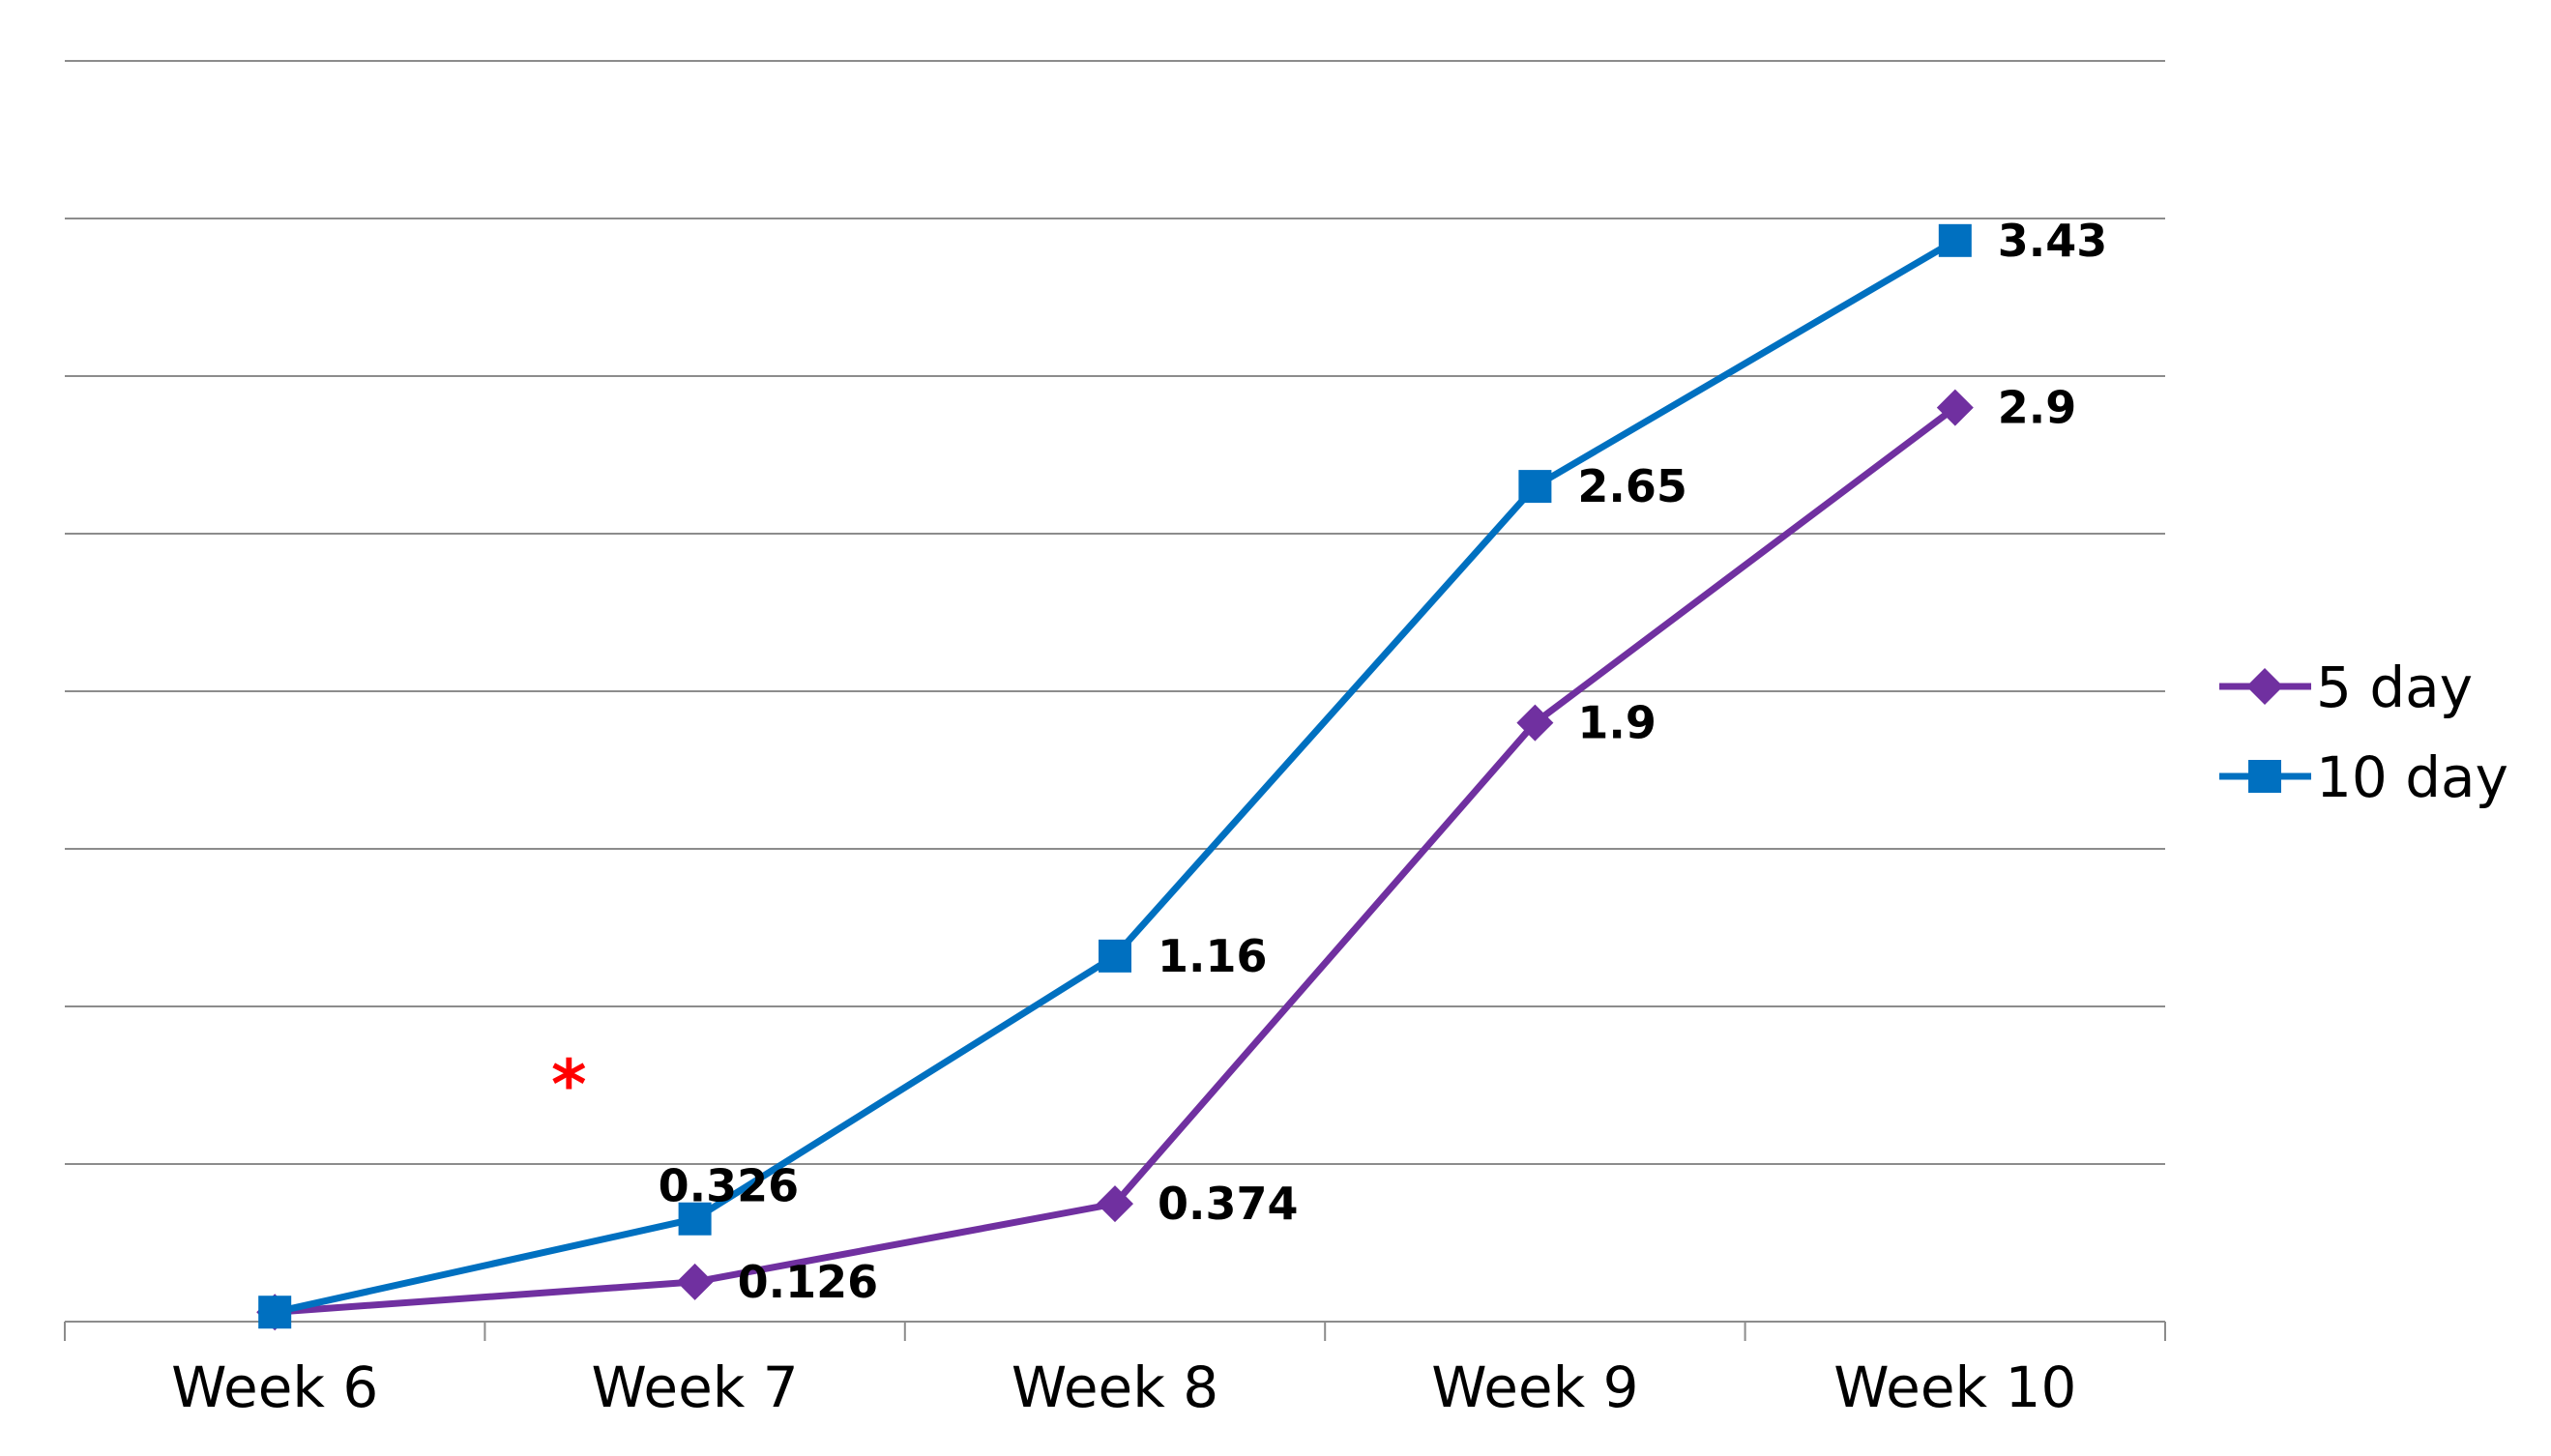 This screenshot has height=1456, width=2551. What do you see at coordinates (2037, 408) in the screenshot?
I see `data-label: 2.9` at bounding box center [2037, 408].